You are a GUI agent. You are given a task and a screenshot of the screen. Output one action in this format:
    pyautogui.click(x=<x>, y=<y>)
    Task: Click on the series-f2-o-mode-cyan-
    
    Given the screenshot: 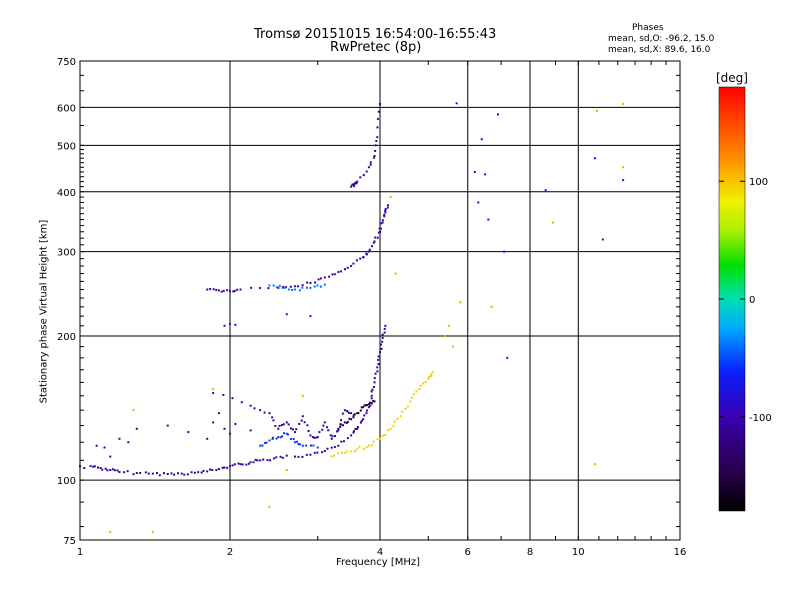 What is the action you would take?
    pyautogui.click(x=297, y=287)
    